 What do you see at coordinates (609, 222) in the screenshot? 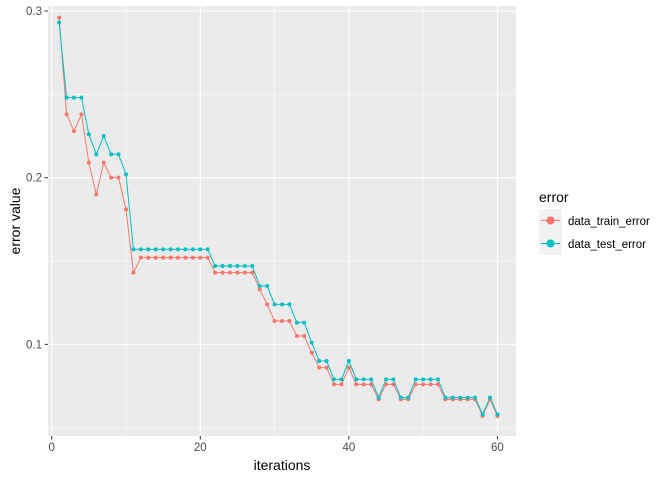
I see `data-train-error-legend-label: data_train_error` at bounding box center [609, 222].